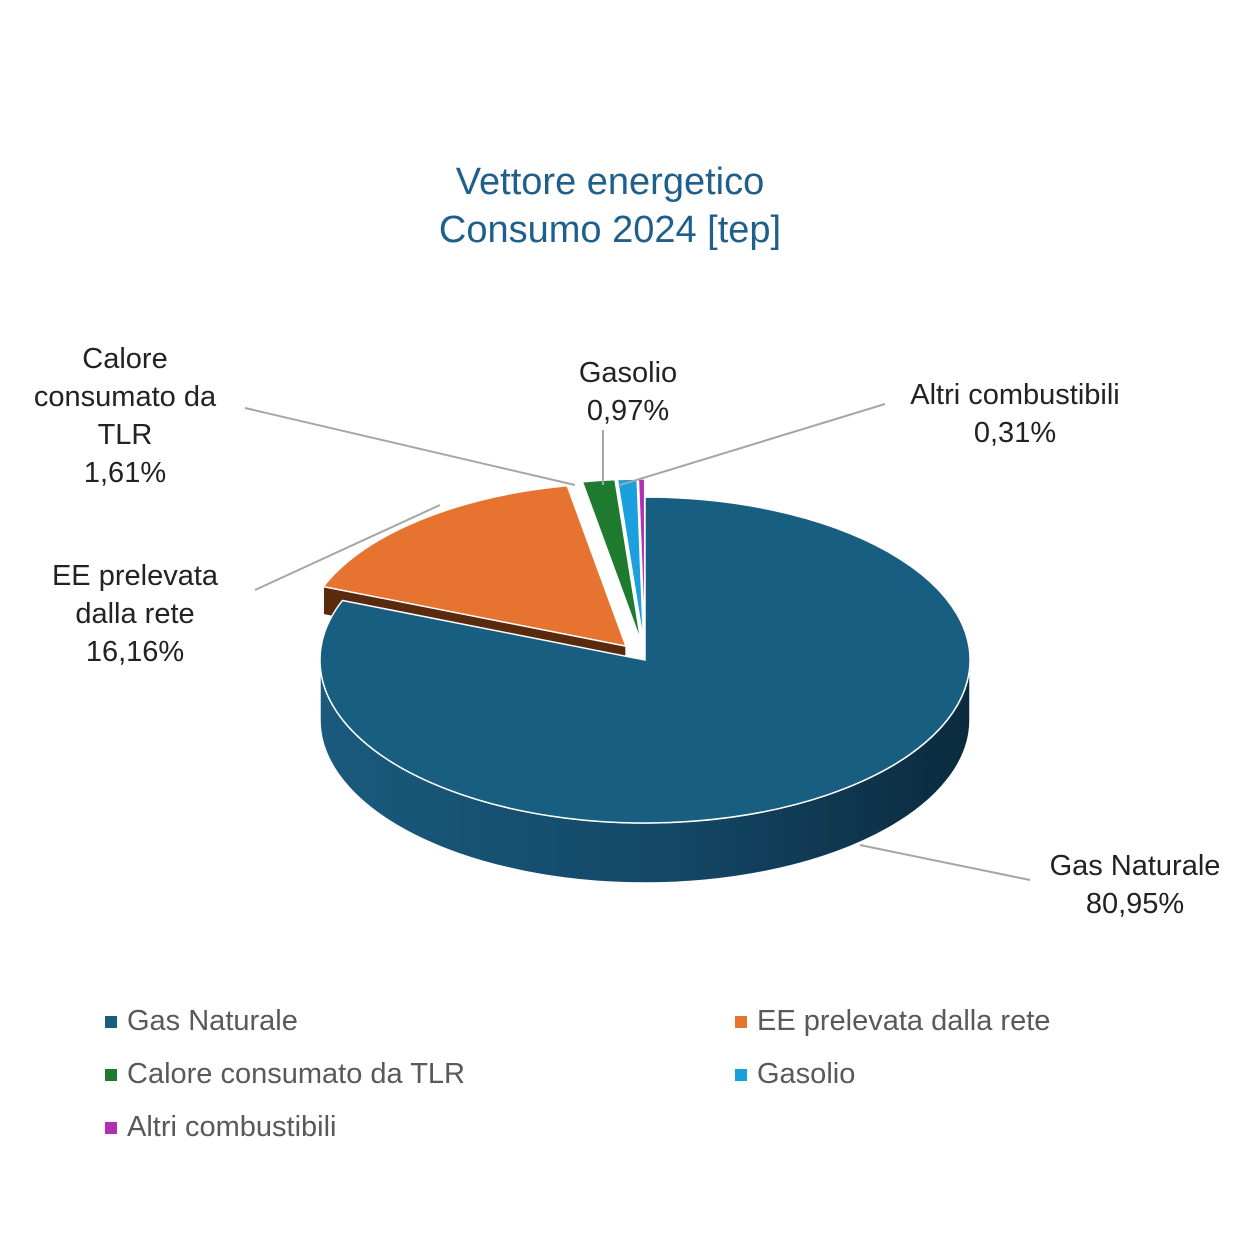 This screenshot has width=1260, height=1260. Describe the element at coordinates (124, 359) in the screenshot. I see `data-label-2-0: Calore` at that location.